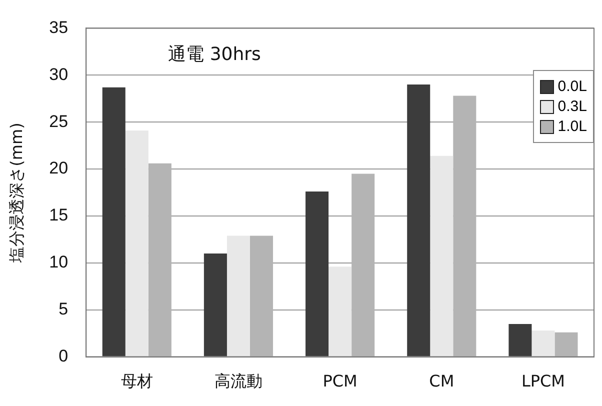 This screenshot has width=602, height=406. What do you see at coordinates (572, 87) in the screenshot?
I see `legend-label: 0.0L` at bounding box center [572, 87].